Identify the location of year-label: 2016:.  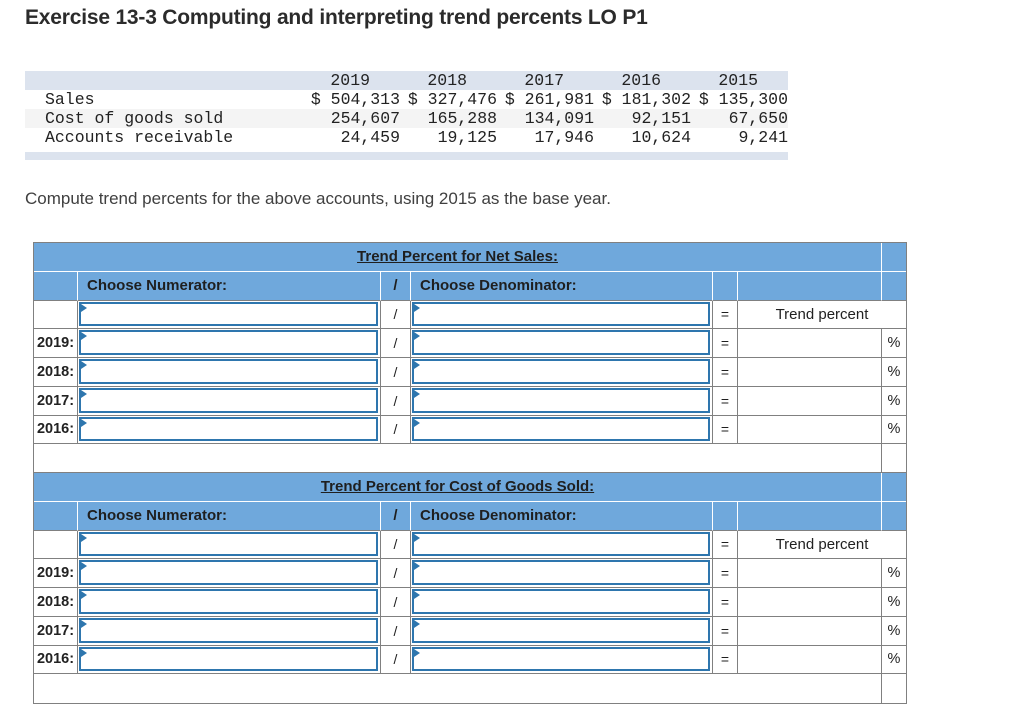
(56, 660).